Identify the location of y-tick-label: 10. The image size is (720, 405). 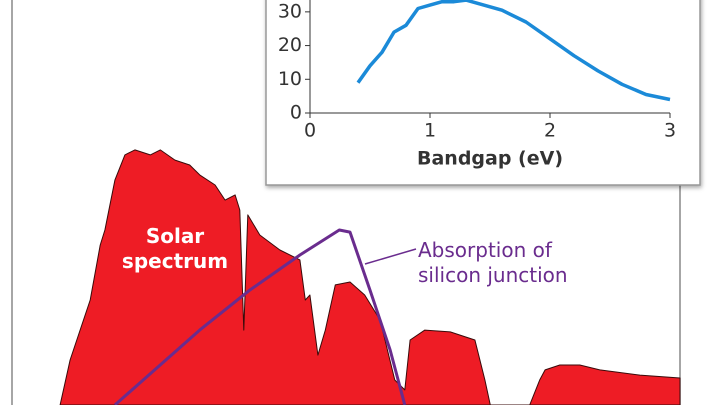
(290, 79).